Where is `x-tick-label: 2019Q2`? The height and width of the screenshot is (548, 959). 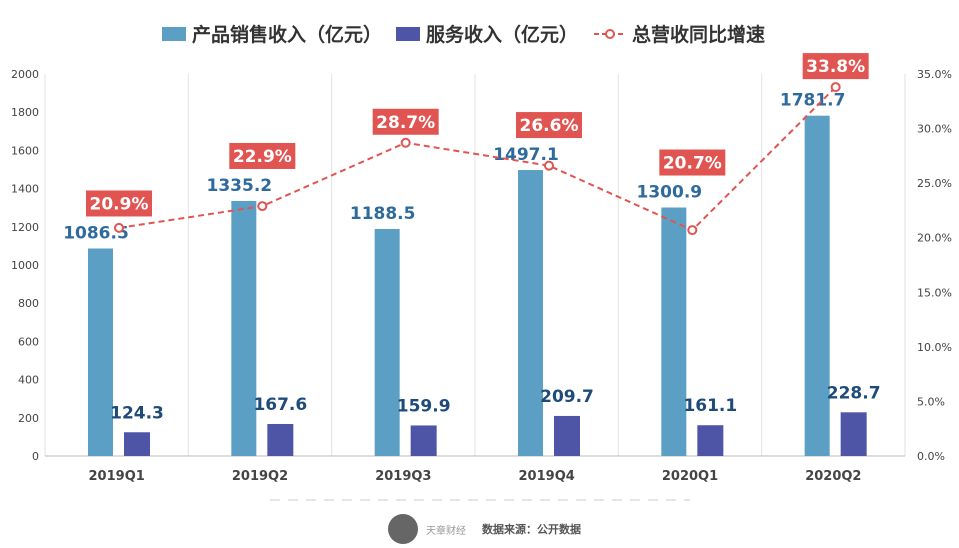
x-tick-label: 2019Q2 is located at coordinates (260, 476).